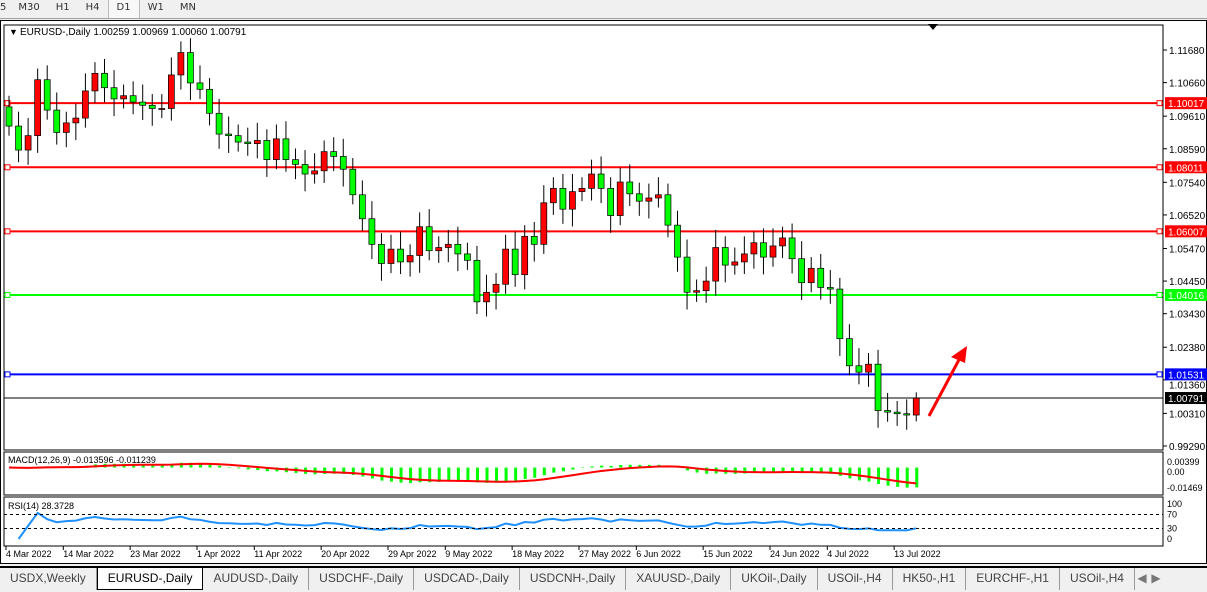  What do you see at coordinates (1156, 578) in the screenshot?
I see `tabs-scroll-right-icon: ▶` at bounding box center [1156, 578].